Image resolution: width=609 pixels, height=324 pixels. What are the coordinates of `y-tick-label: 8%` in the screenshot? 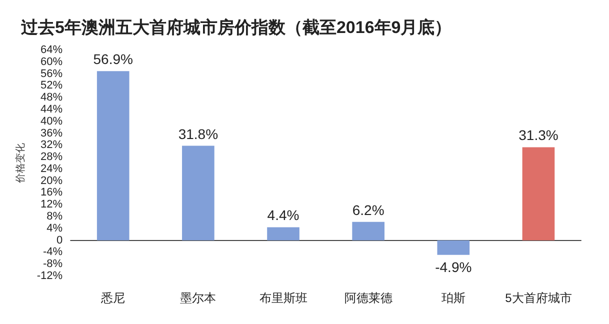 It's located at (54, 216).